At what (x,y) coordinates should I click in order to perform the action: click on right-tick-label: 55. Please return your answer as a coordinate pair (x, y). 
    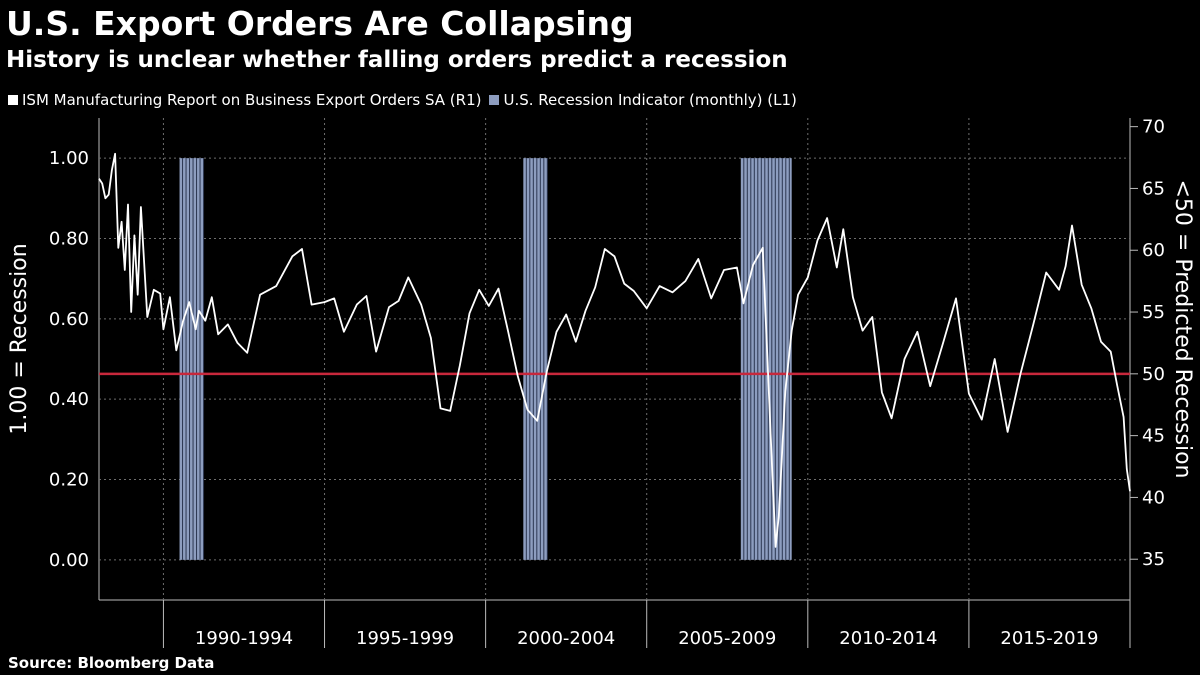
    Looking at the image, I should click on (1153, 312).